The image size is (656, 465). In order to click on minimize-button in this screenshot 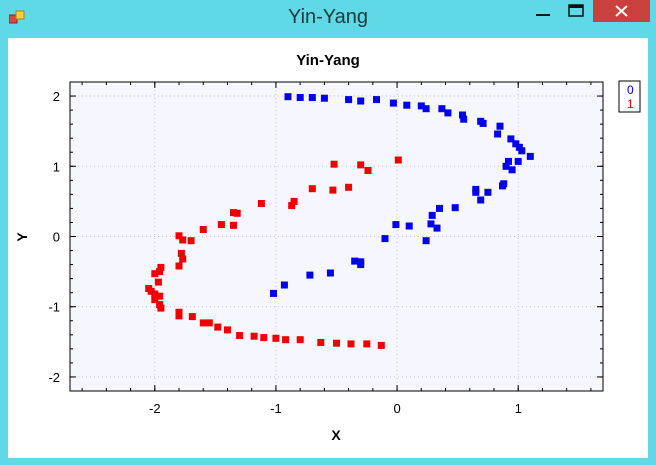, I will do `click(543, 11)`.